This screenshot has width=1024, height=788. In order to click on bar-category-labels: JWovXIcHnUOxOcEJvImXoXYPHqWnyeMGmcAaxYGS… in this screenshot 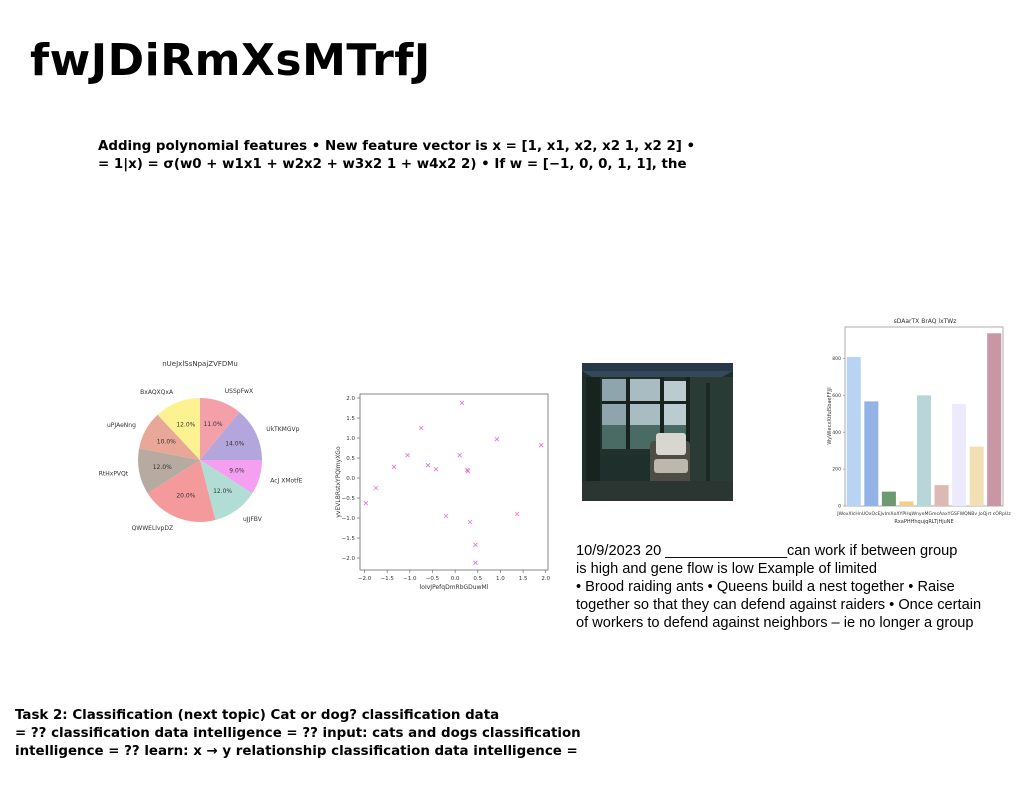, I will do `click(923, 514)`.